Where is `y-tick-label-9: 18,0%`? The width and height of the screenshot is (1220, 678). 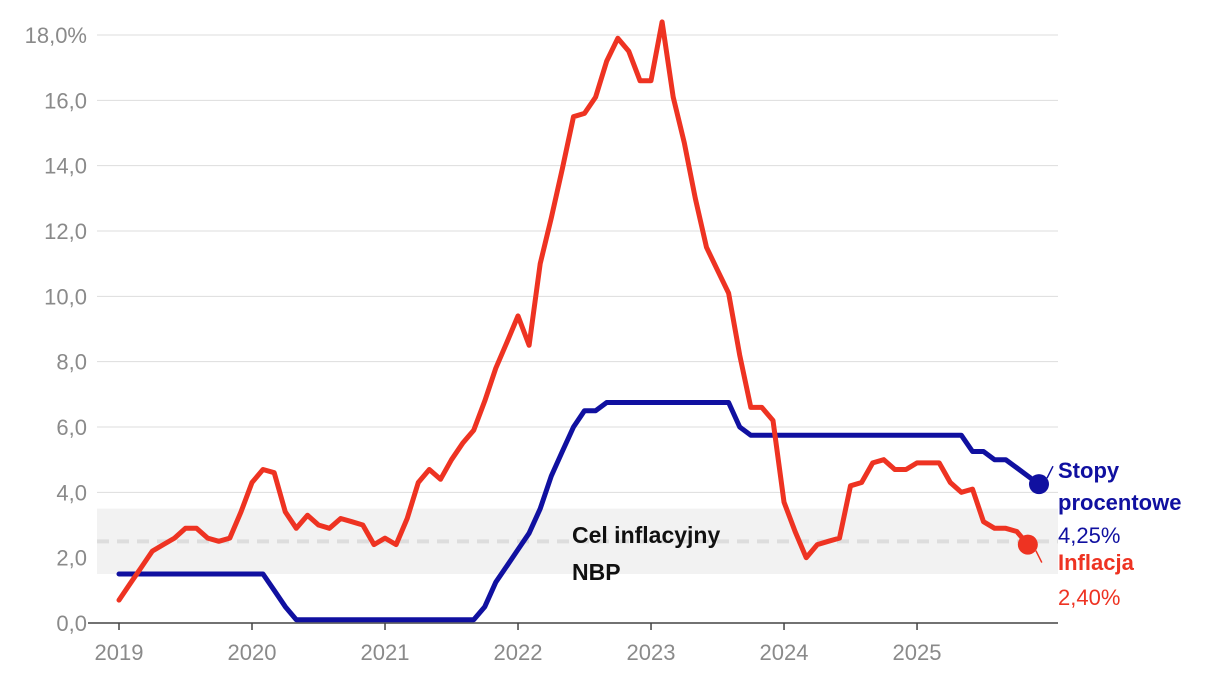 y-tick-label-9: 18,0% is located at coordinates (56, 35).